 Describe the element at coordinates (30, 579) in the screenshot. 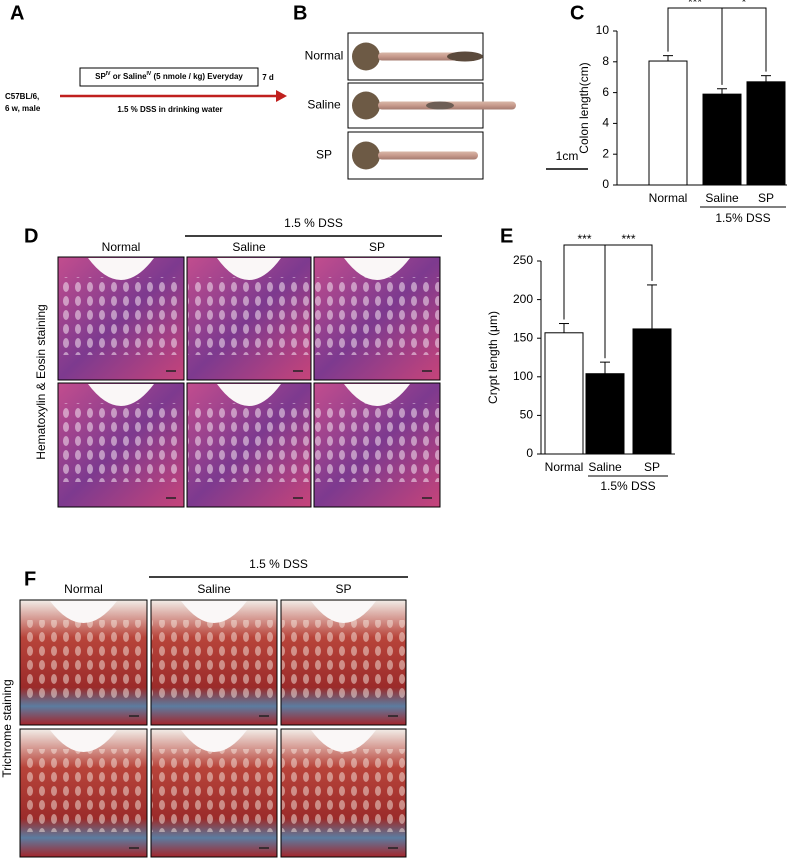

I see `panel-label: F` at that location.